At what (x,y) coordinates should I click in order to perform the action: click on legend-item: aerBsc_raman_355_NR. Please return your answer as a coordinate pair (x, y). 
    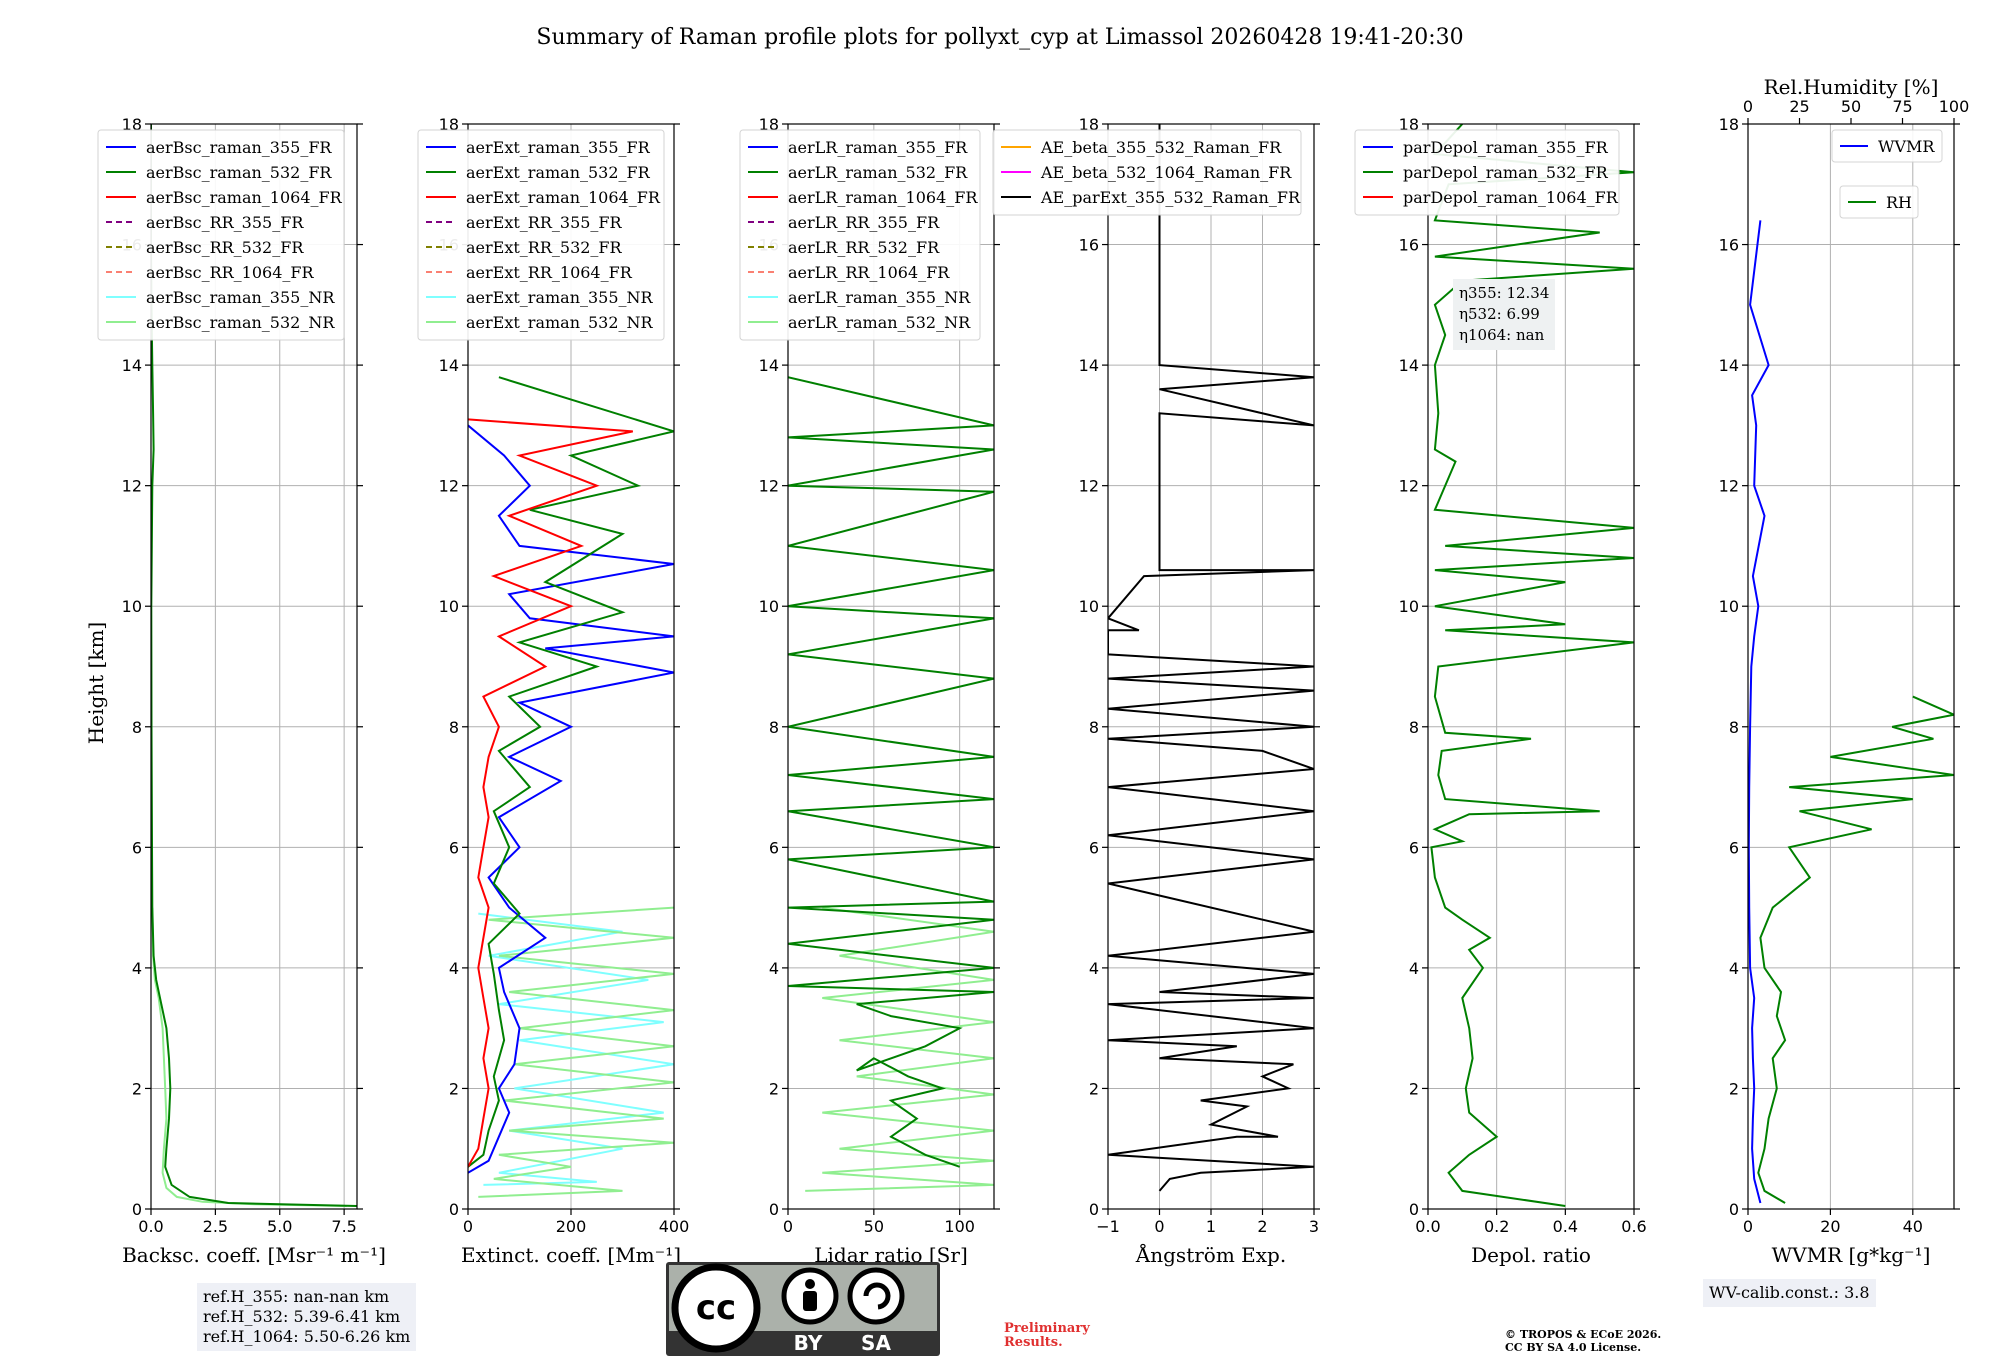
    Looking at the image, I should click on (240, 297).